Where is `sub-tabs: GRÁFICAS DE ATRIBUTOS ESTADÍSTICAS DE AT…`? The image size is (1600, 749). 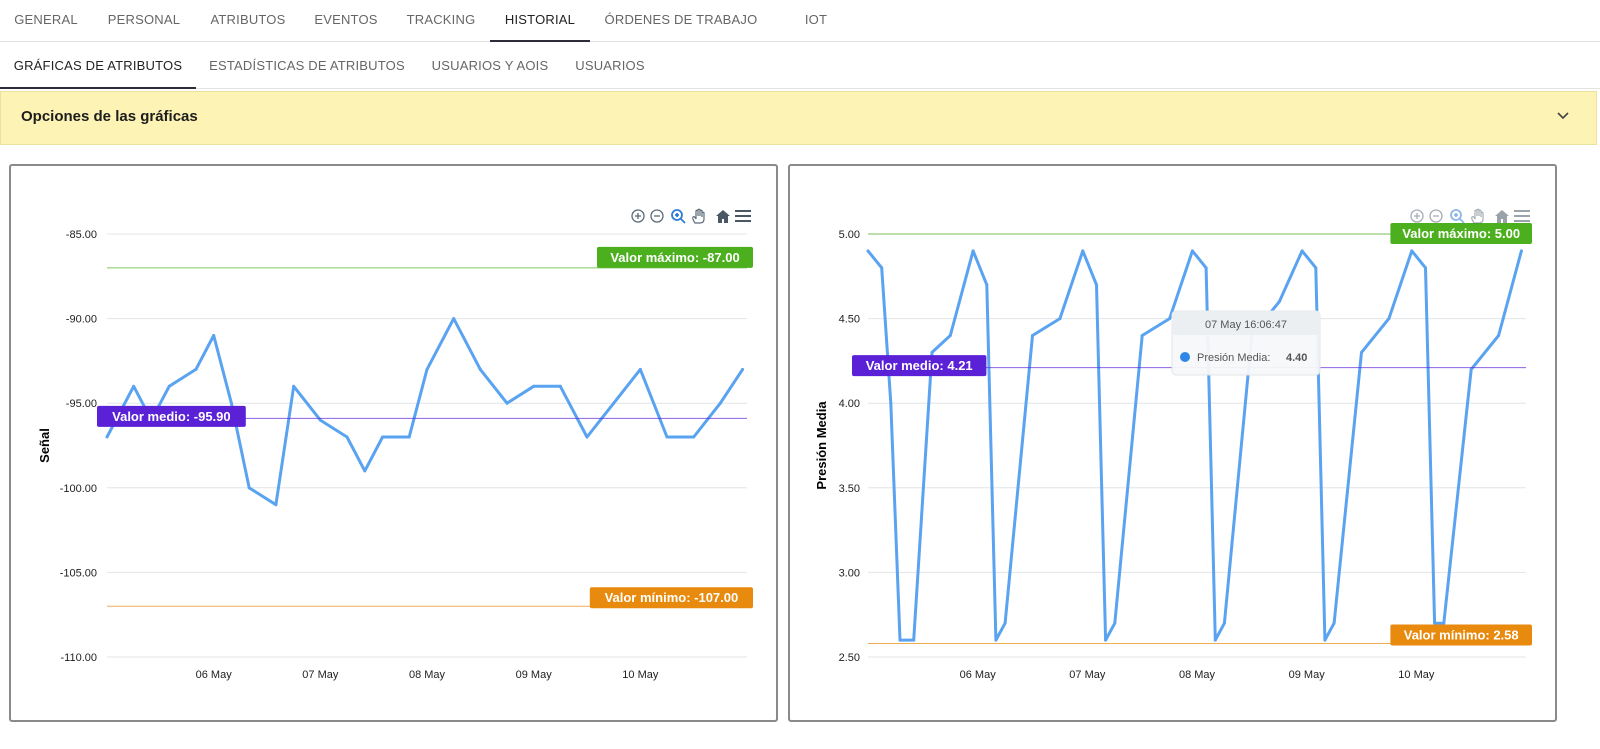 sub-tabs: GRÁFICAS DE ATRIBUTOS ESTADÍSTICAS DE AT… is located at coordinates (800, 66).